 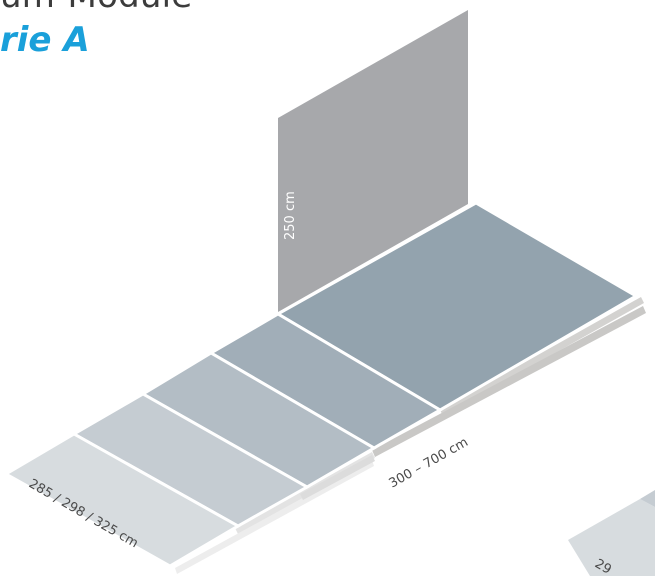 What do you see at coordinates (96, 8) in the screenshot?
I see `page-title: um-Module` at bounding box center [96, 8].